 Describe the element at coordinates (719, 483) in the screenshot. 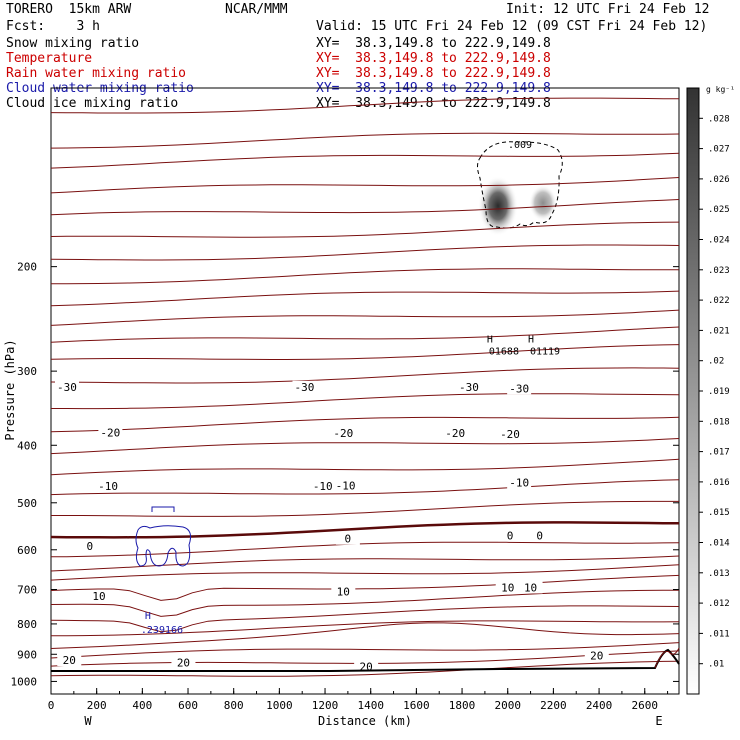

I see `colorbar-tick-label: .016` at that location.